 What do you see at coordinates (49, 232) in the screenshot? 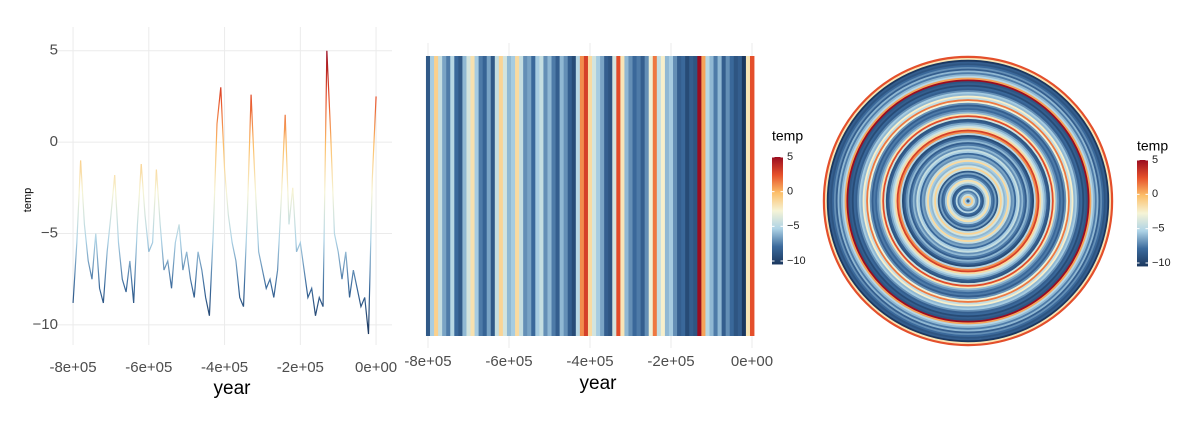
I see `y-tick-label: −5` at bounding box center [49, 232].